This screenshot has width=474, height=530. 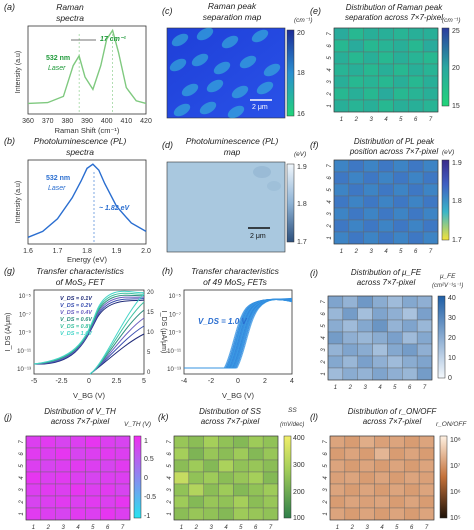 What do you see at coordinates (87, 130) in the screenshot?
I see `raman-xlabel: Raman Shift (cm⁻¹)` at bounding box center [87, 130].